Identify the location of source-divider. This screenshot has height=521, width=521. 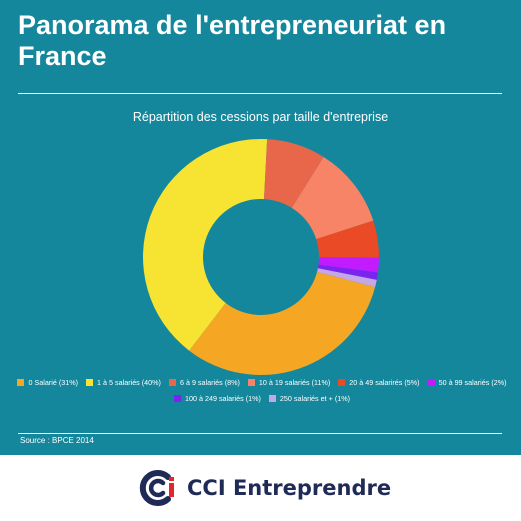
(260, 433).